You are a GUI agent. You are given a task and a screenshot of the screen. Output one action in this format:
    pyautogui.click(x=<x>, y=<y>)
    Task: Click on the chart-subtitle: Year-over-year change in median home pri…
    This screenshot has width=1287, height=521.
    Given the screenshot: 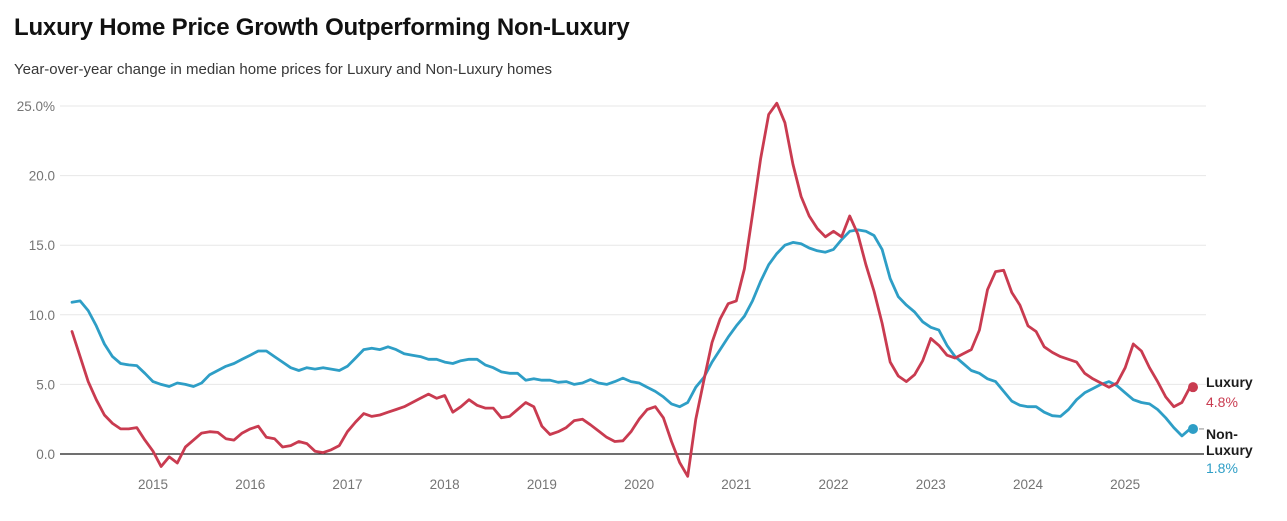 What is the action you would take?
    pyautogui.click(x=283, y=69)
    